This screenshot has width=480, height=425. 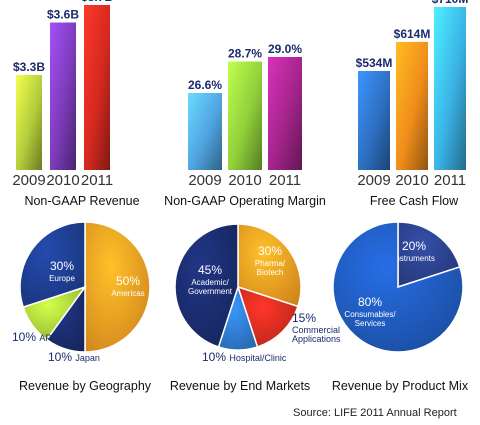 What do you see at coordinates (450, 3) in the screenshot?
I see `bar-value-label: $710M` at bounding box center [450, 3].